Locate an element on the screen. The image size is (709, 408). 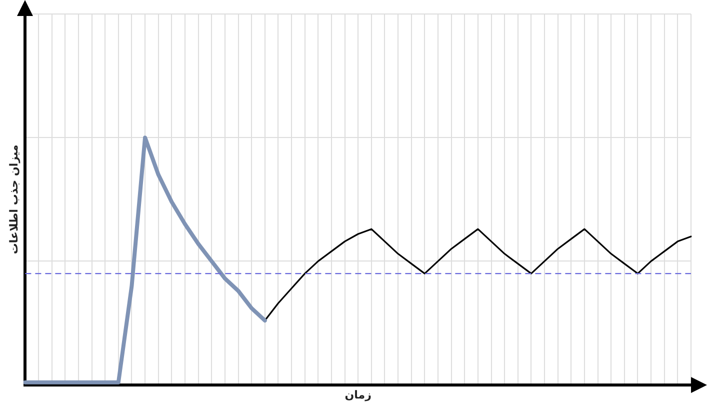
x-axis-title: زمان is located at coordinates (358, 395).